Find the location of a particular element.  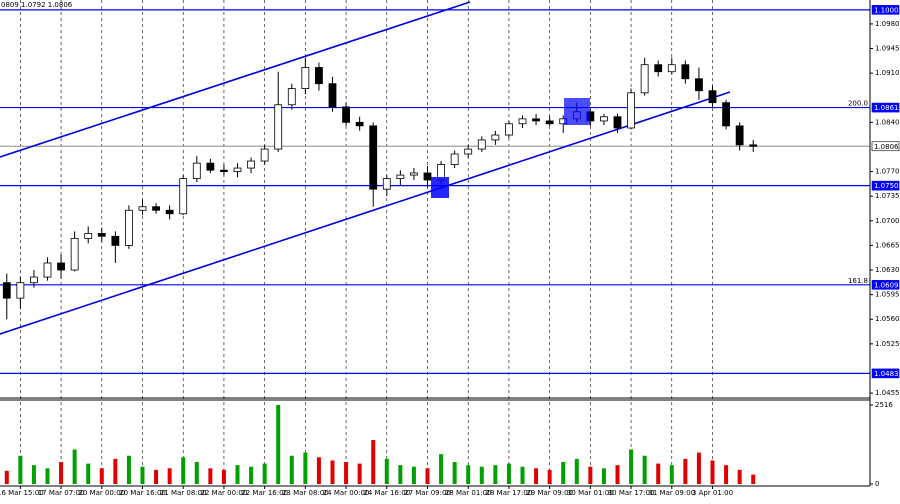

x-tick-label: 30 Mar 01:00 is located at coordinates (590, 493).